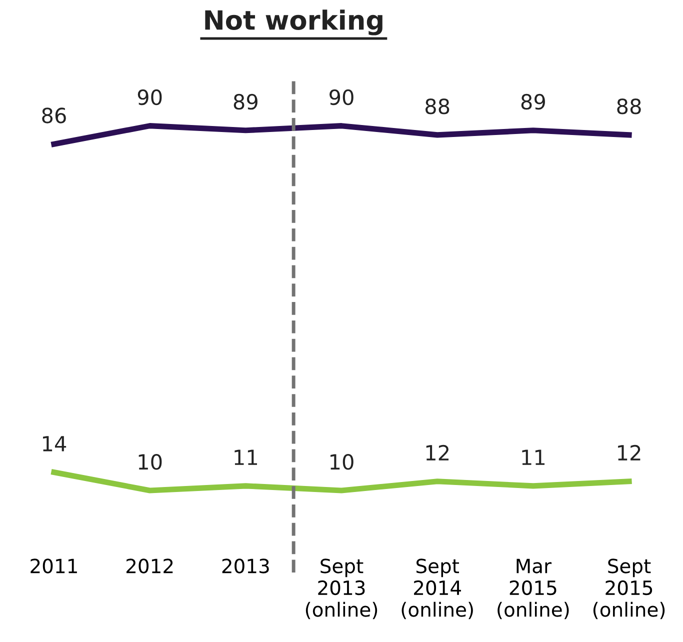  I want to click on data-label: 86, so click(54, 116).